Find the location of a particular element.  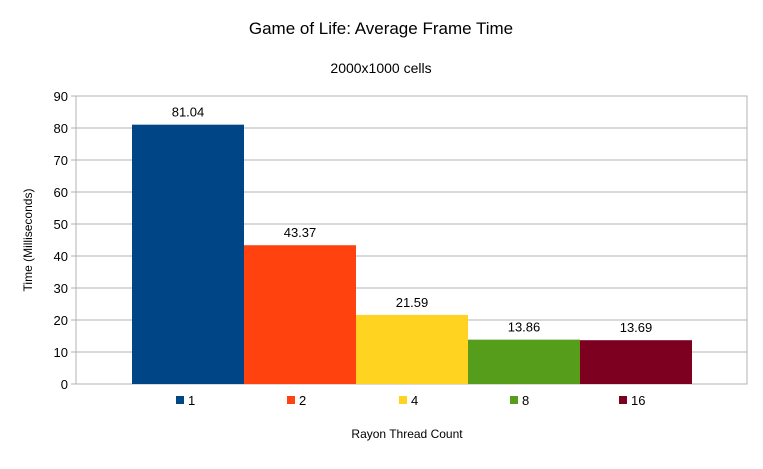

data-label-thread-1: 81.04 is located at coordinates (188, 112).